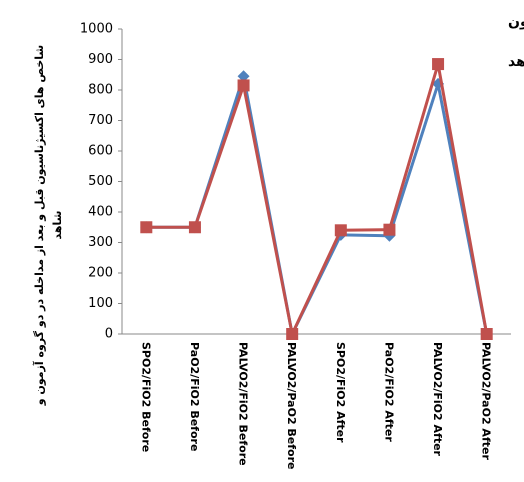 The image size is (524, 482). What do you see at coordinates (100, 181) in the screenshot?
I see `y-tick-label: 500` at bounding box center [100, 181].